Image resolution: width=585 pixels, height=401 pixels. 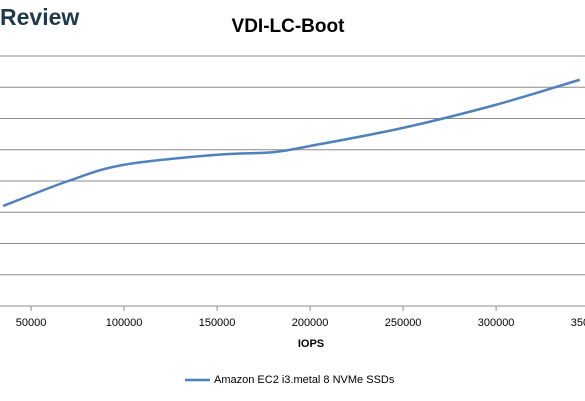 I want to click on brand-logo: Review, so click(x=39, y=17).